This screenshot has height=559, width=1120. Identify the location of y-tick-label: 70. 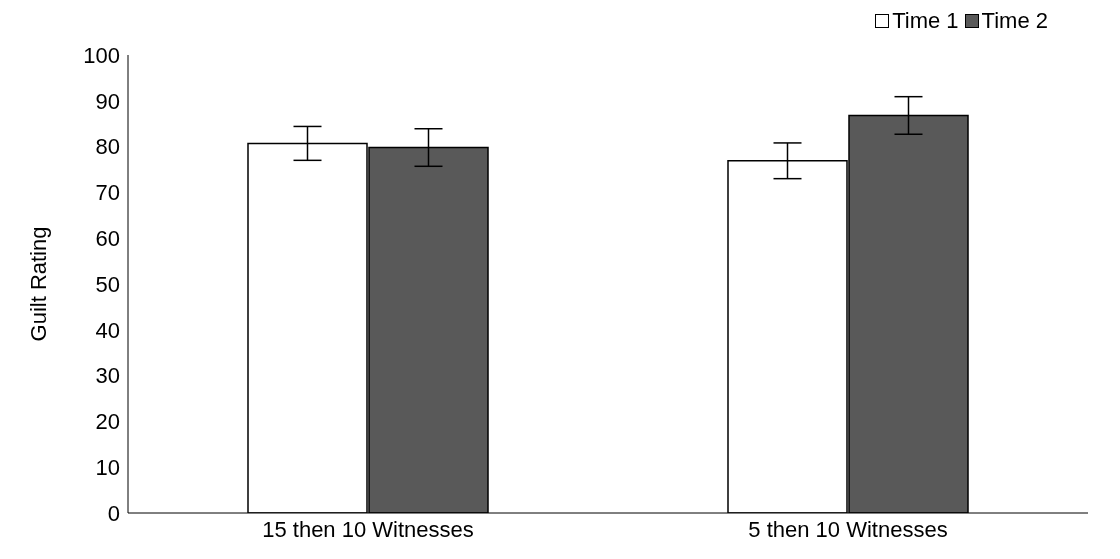
(107, 193).